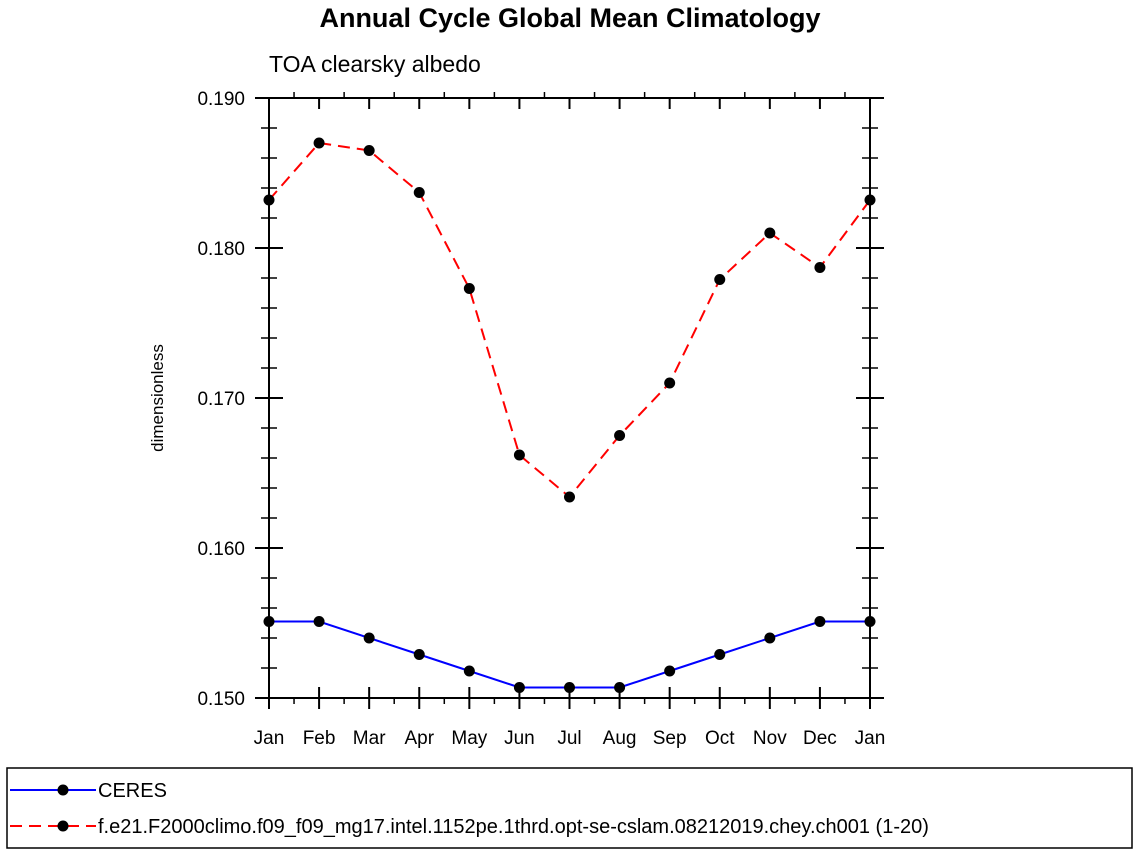  What do you see at coordinates (820, 738) in the screenshot?
I see `x-tick-label: Dec` at bounding box center [820, 738].